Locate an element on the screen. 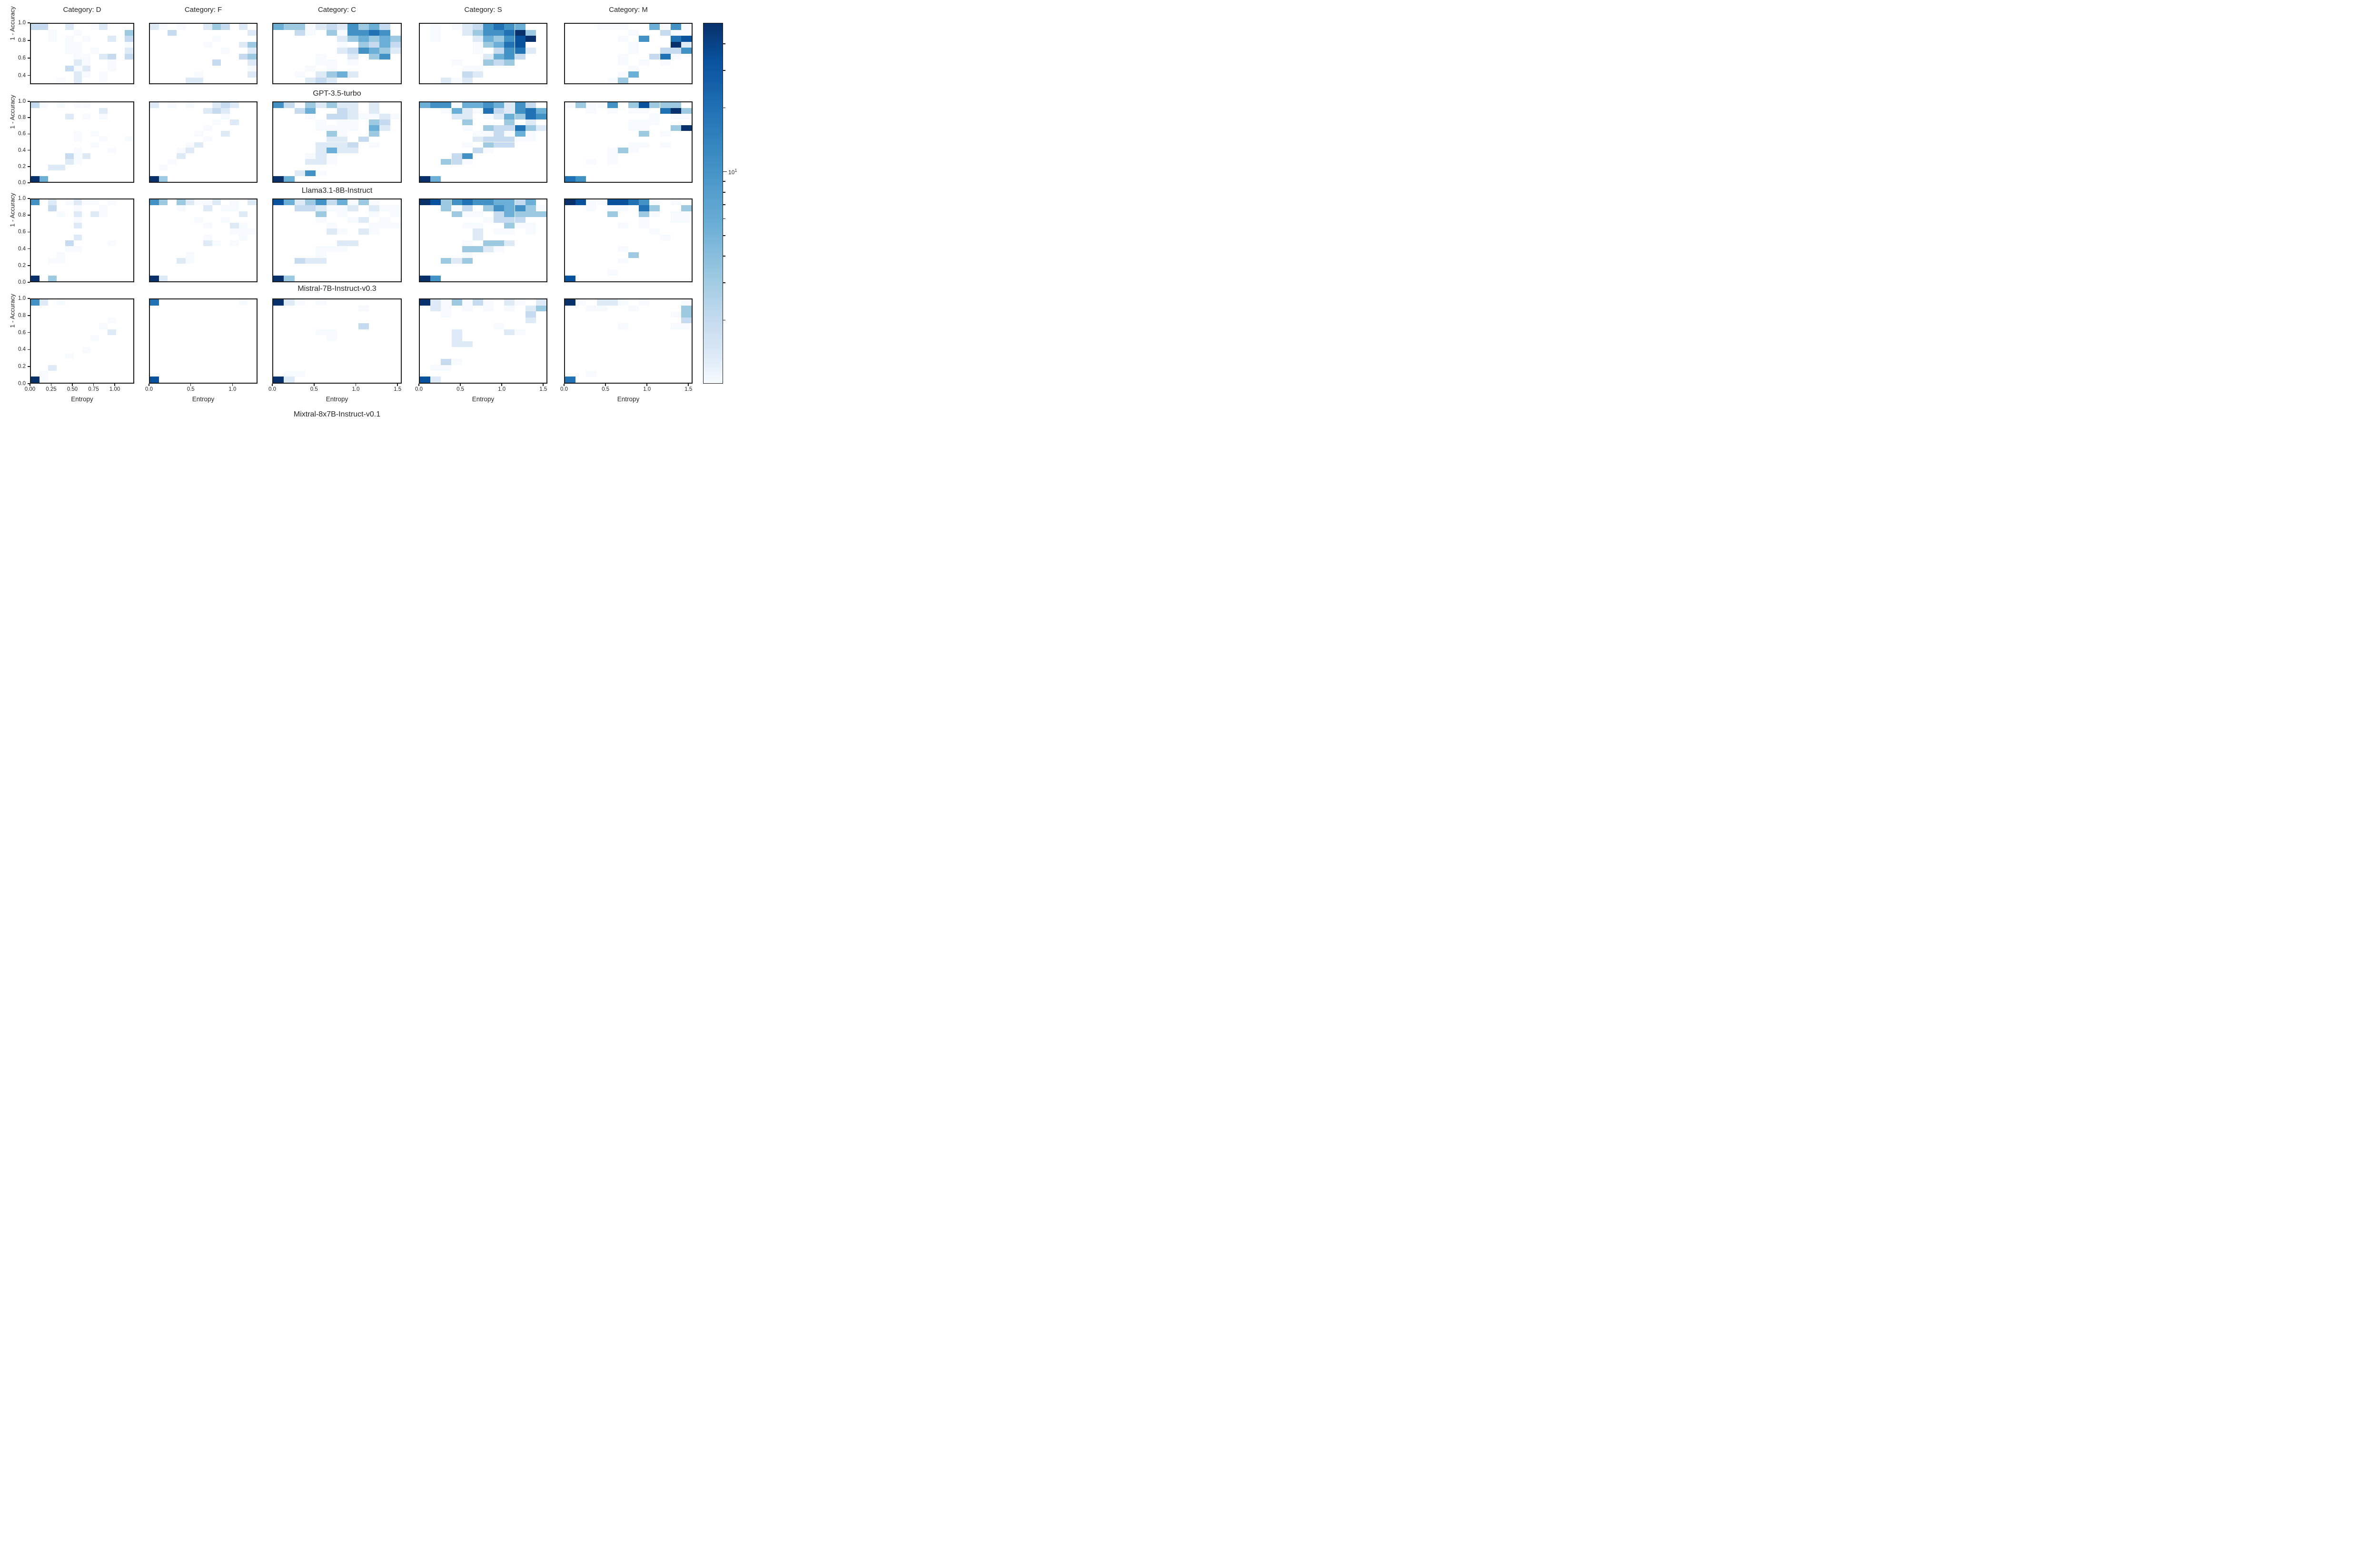 Image resolution: width=2380 pixels, height=1557 pixels. colorbar-label-exponent: 1 is located at coordinates (735, 170).